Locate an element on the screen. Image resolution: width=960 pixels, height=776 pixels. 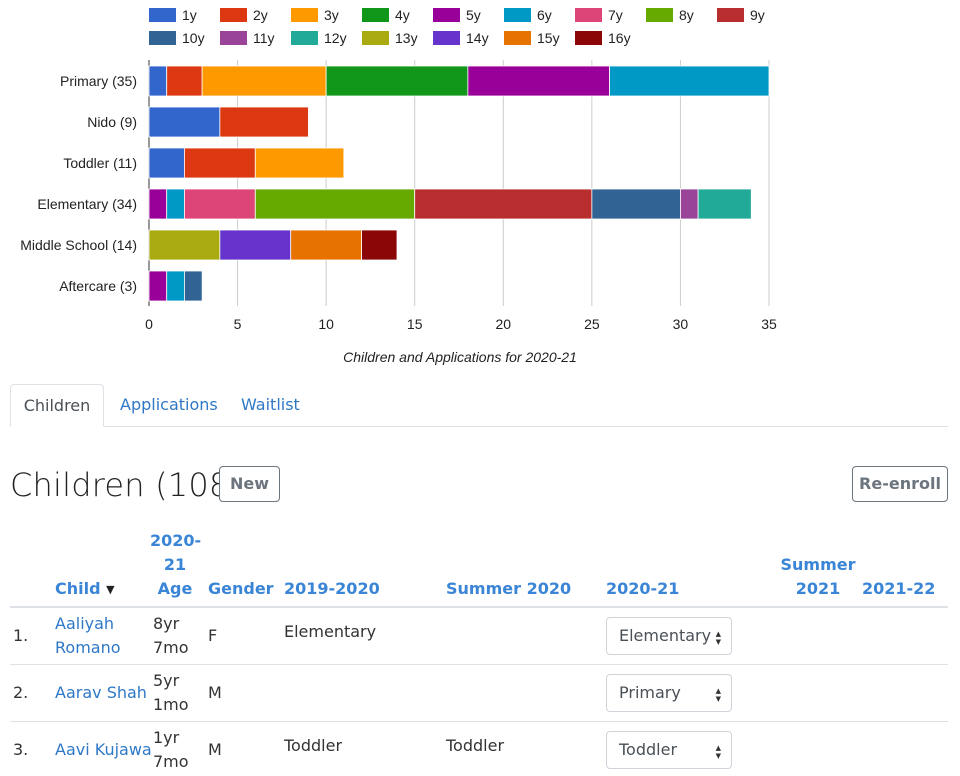
tab-waitlist: Waitlist is located at coordinates (270, 404).